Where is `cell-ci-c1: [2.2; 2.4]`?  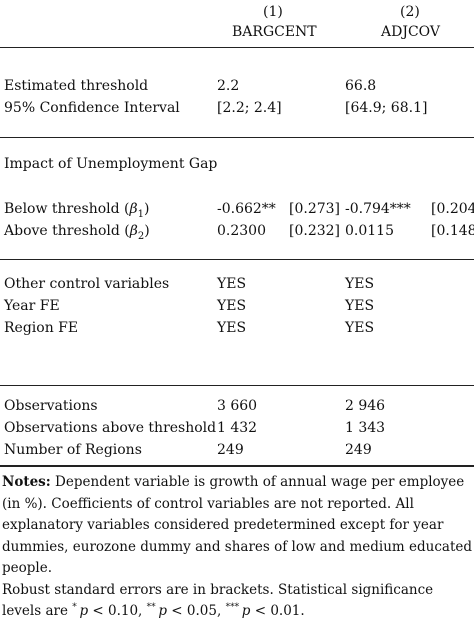 cell-ci-c1: [2.2; 2.4] is located at coordinates (249, 108).